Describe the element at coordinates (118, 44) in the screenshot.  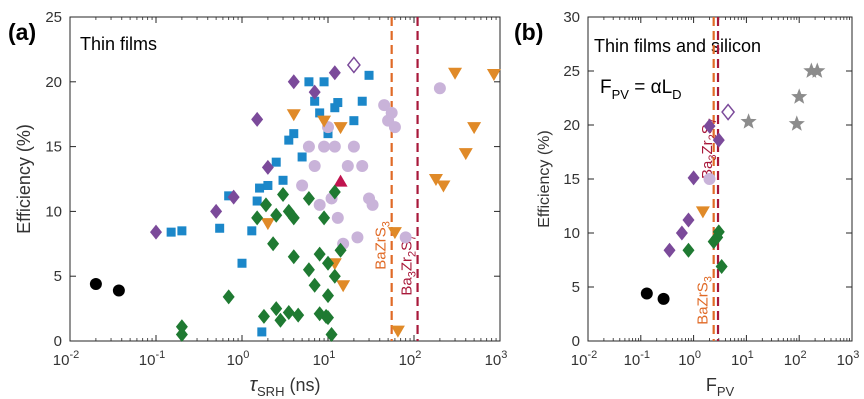
I see `panel-title: Thin films` at that location.